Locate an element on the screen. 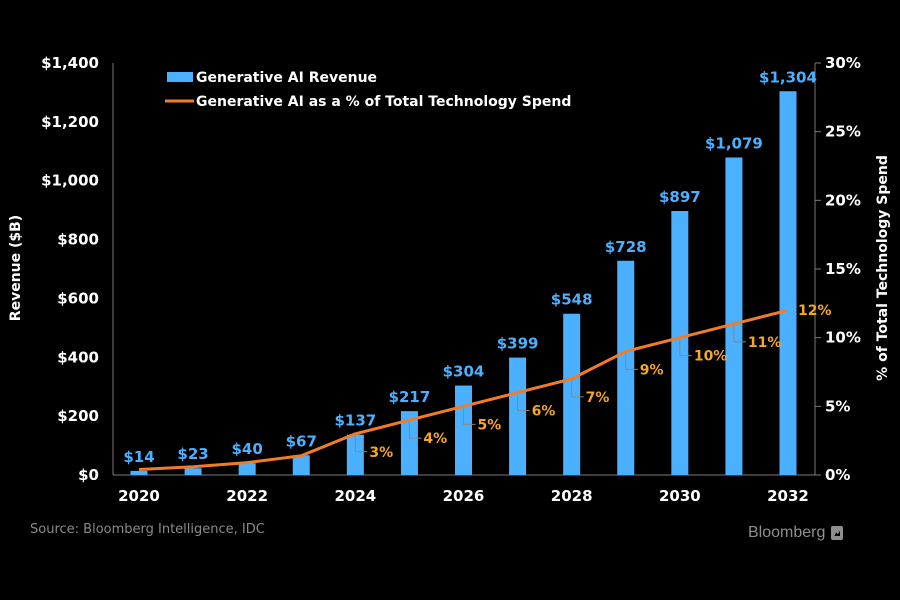  y2-tick-label: 10% is located at coordinates (843, 338).